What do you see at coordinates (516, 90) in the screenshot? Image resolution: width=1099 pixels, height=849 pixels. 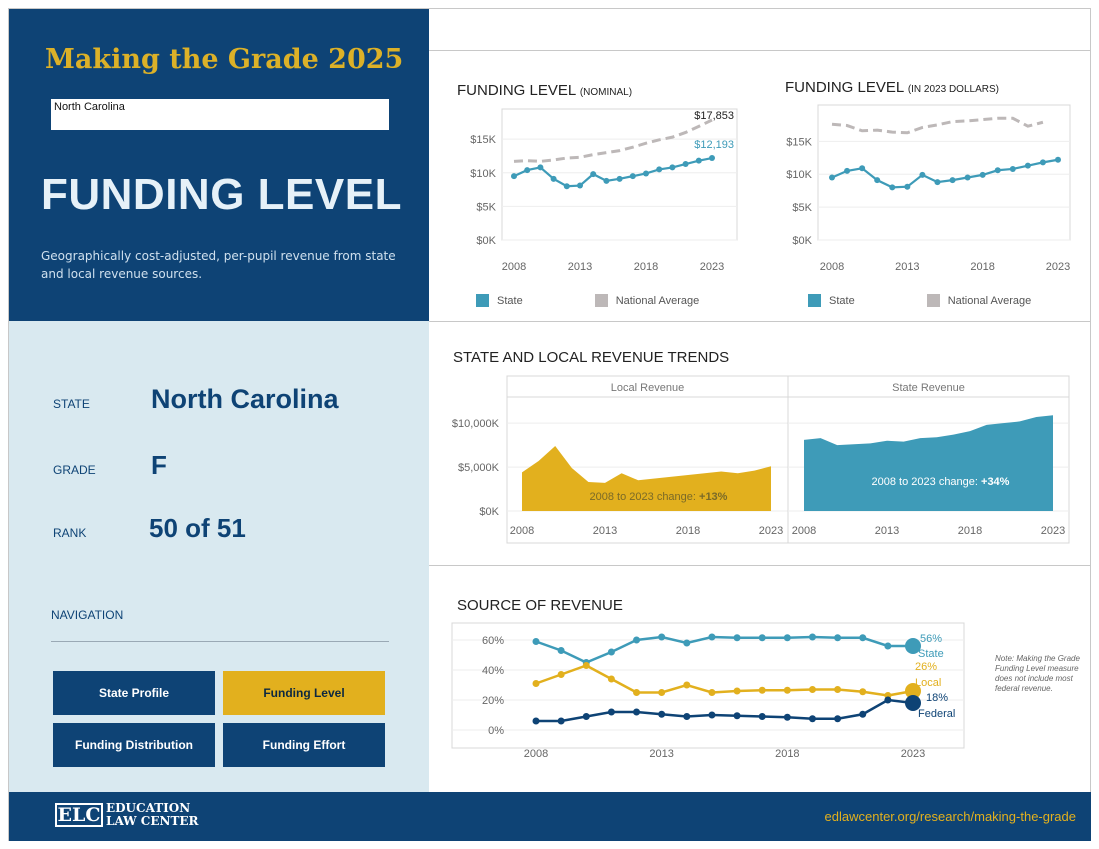 I see `nominal-title-text: FUNDING LEVEL` at bounding box center [516, 90].